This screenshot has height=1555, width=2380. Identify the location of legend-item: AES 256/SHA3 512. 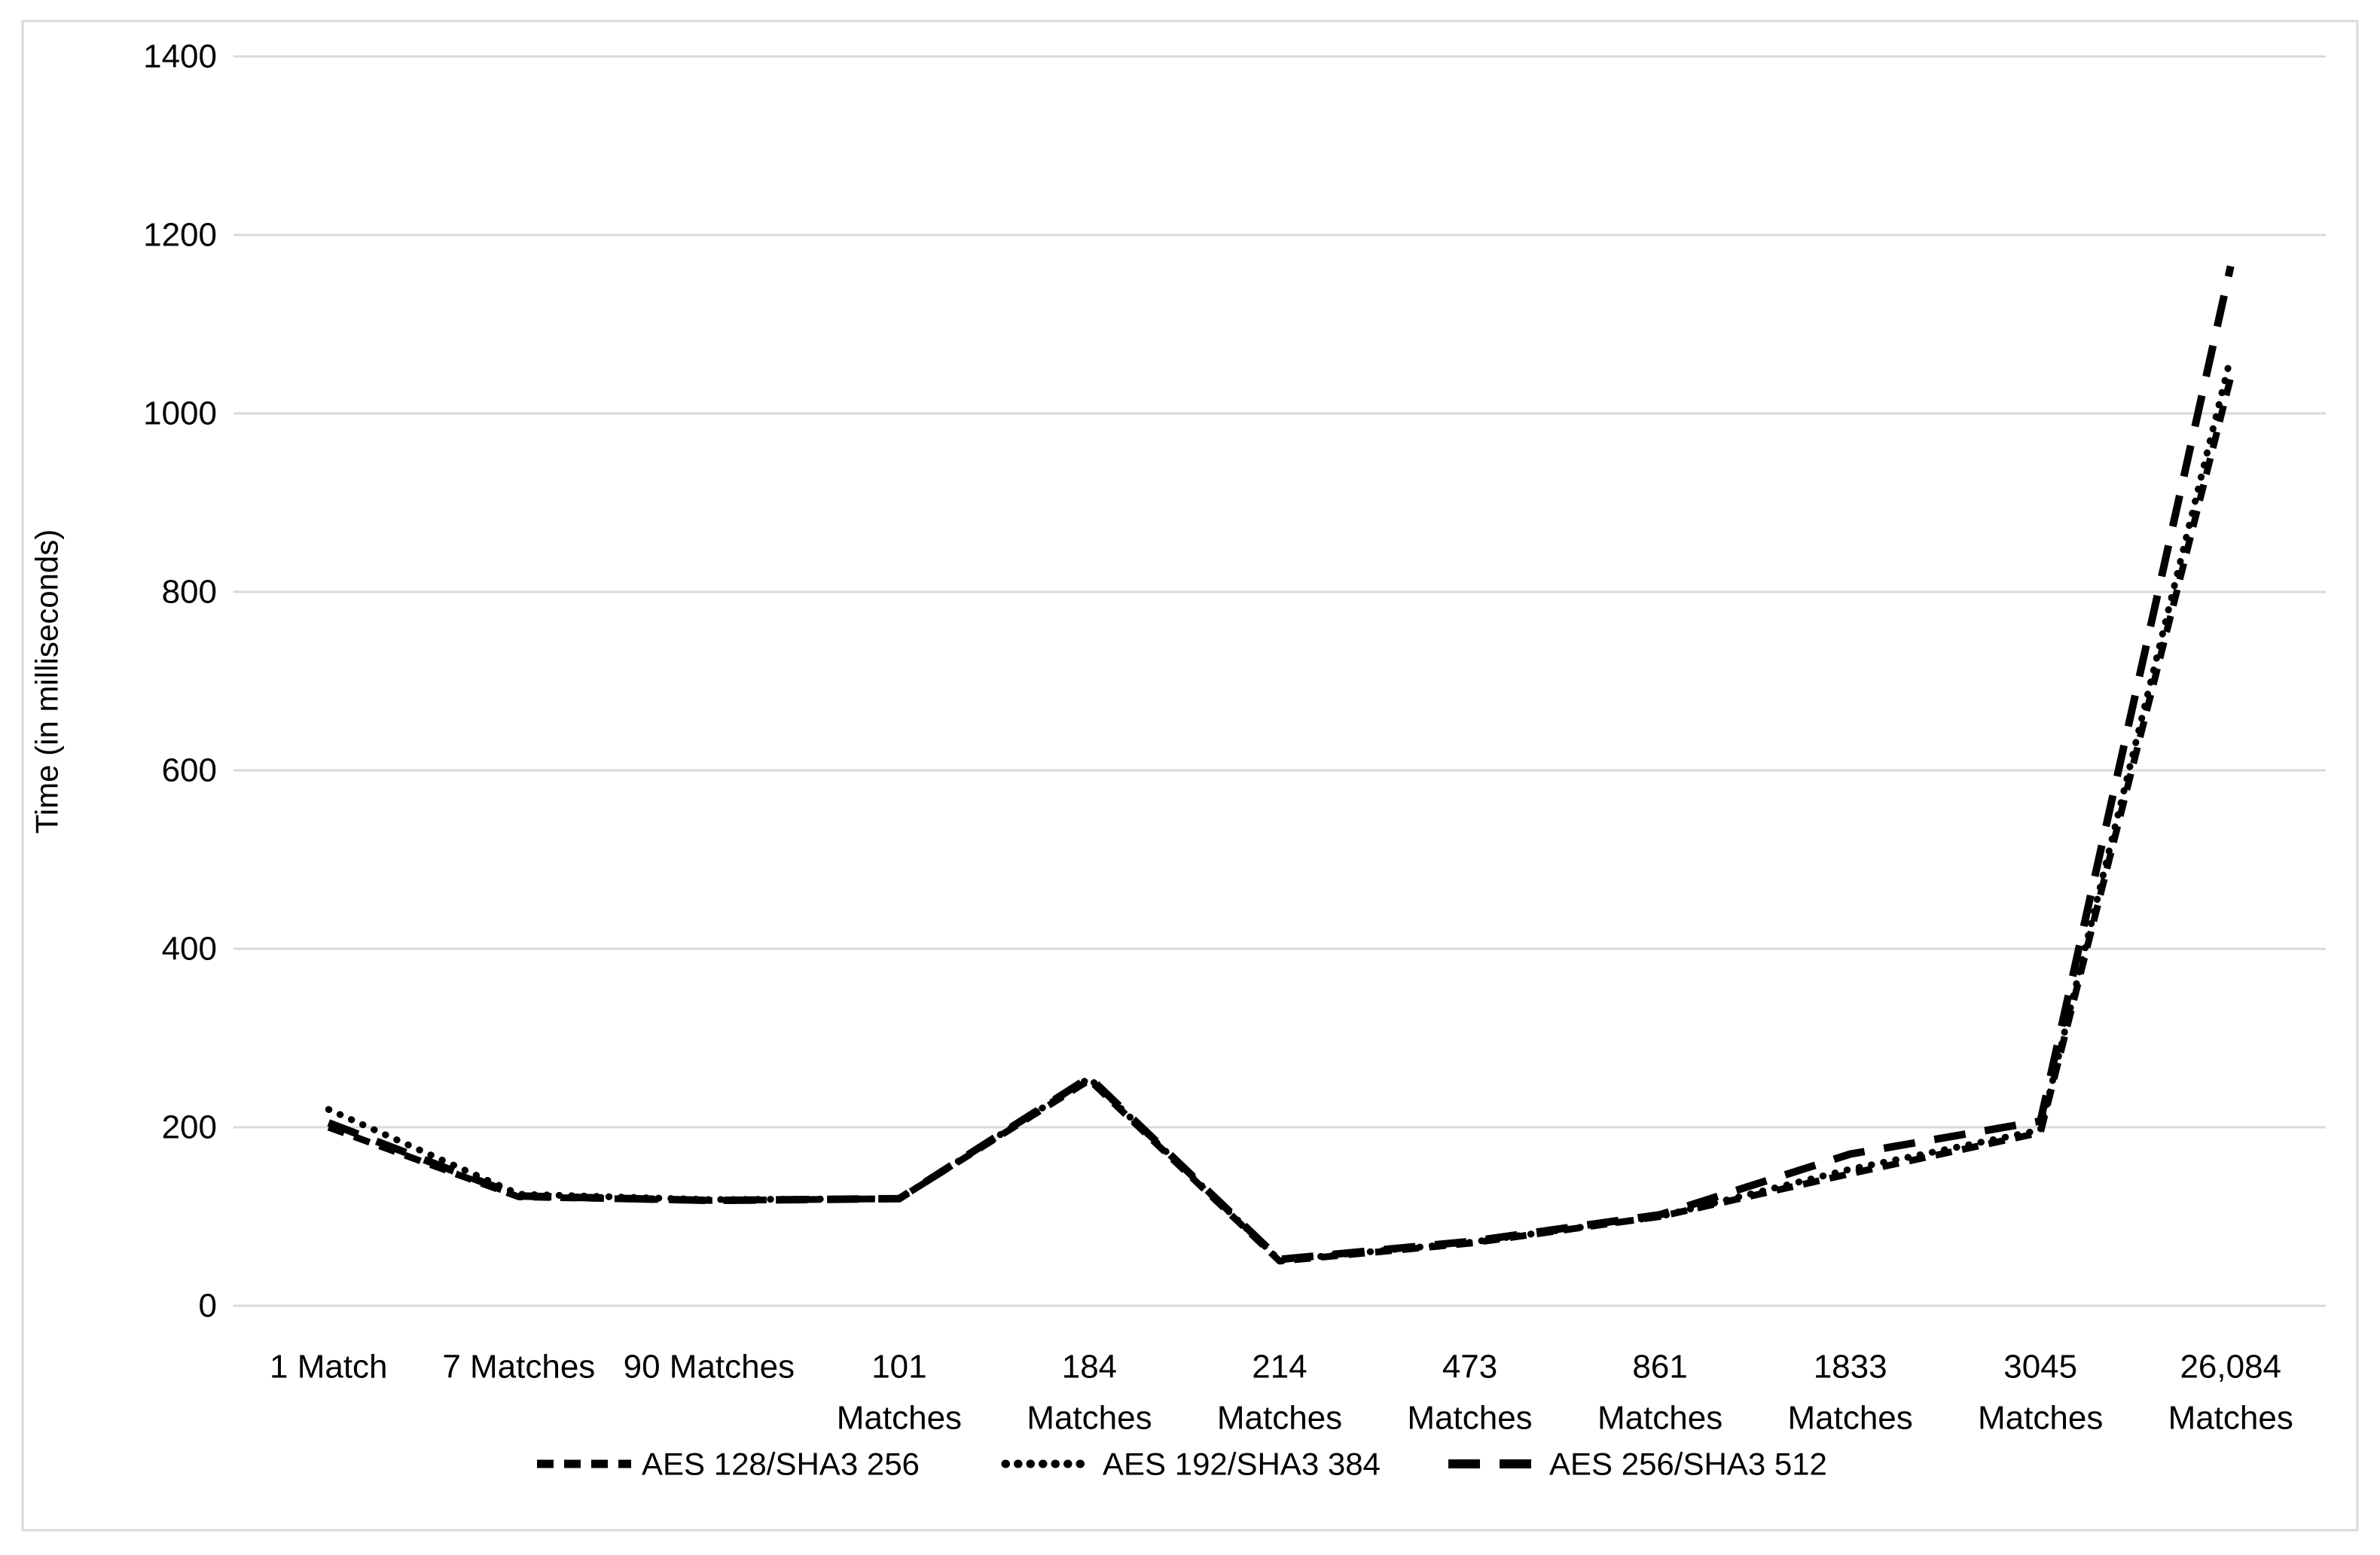
(1637, 1464).